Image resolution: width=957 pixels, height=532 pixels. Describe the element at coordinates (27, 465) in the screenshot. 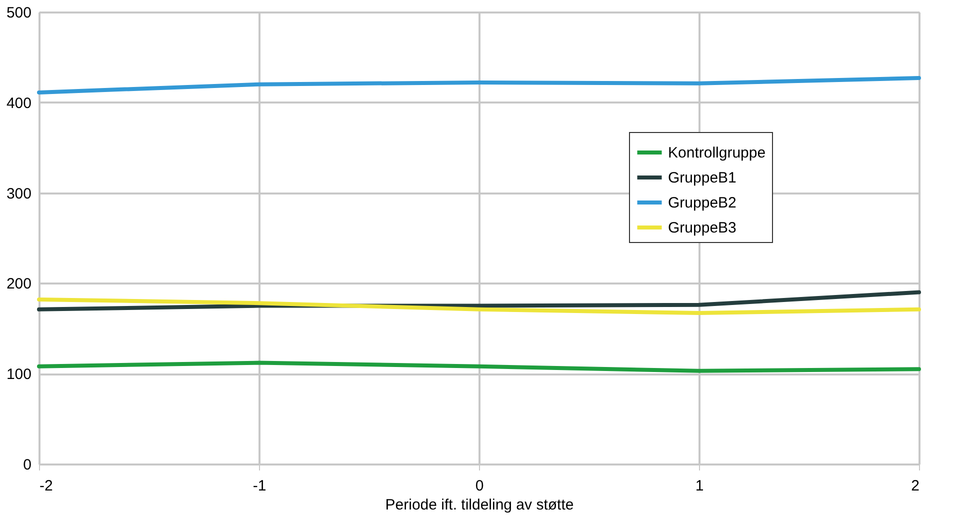

I see `y-tick-label: 0` at that location.